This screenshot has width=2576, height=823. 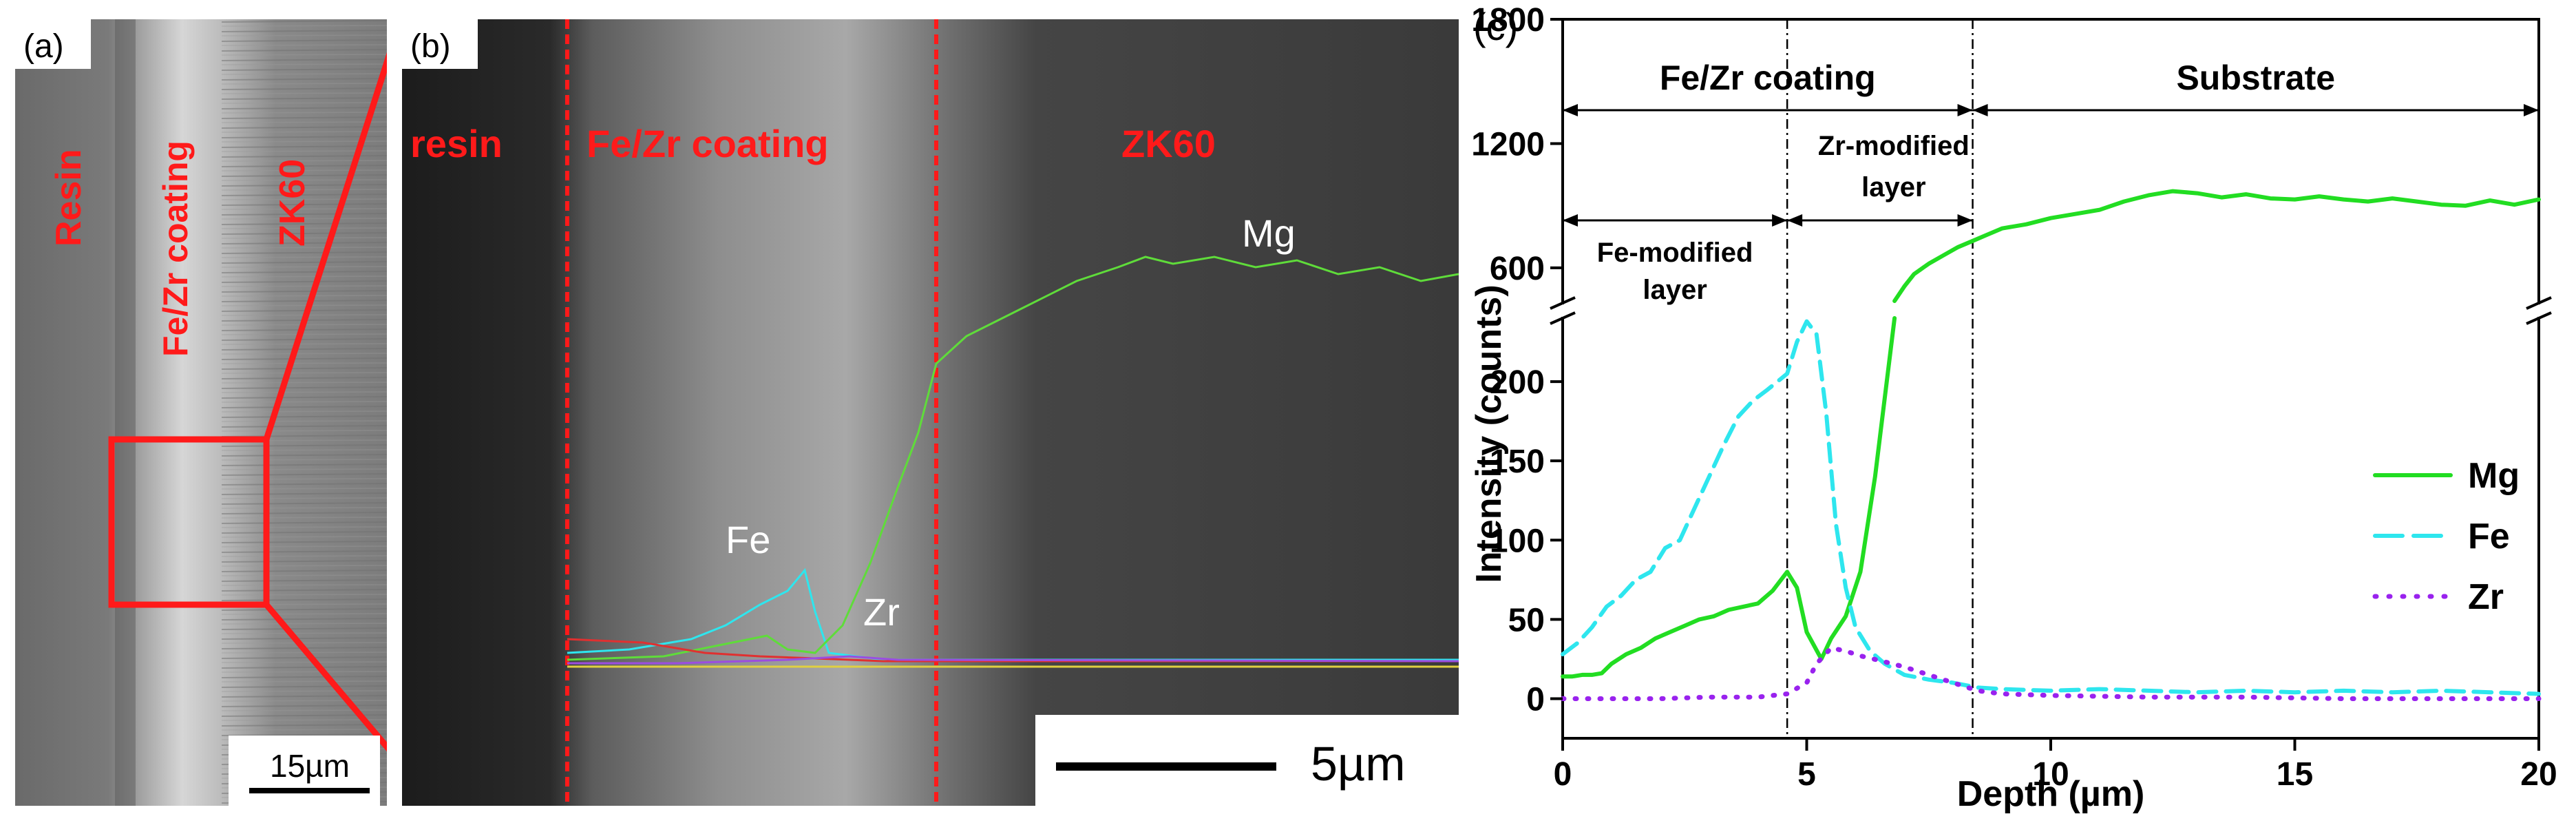 I want to click on x-axis-label: Depth (µm), so click(x=2051, y=794).